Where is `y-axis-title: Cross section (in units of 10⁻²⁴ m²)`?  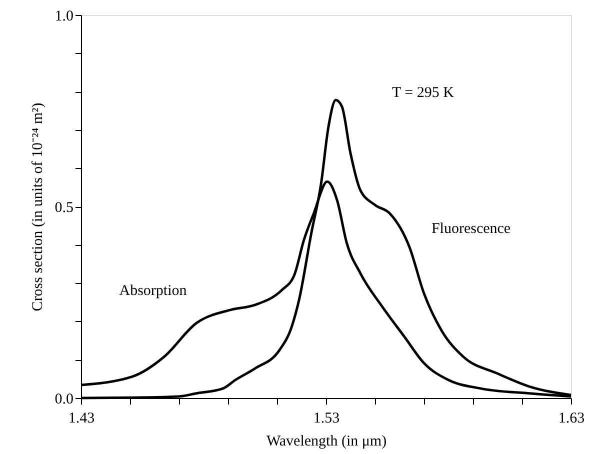
y-axis-title: Cross section (in units of 10⁻²⁴ m²) is located at coordinates (38, 207).